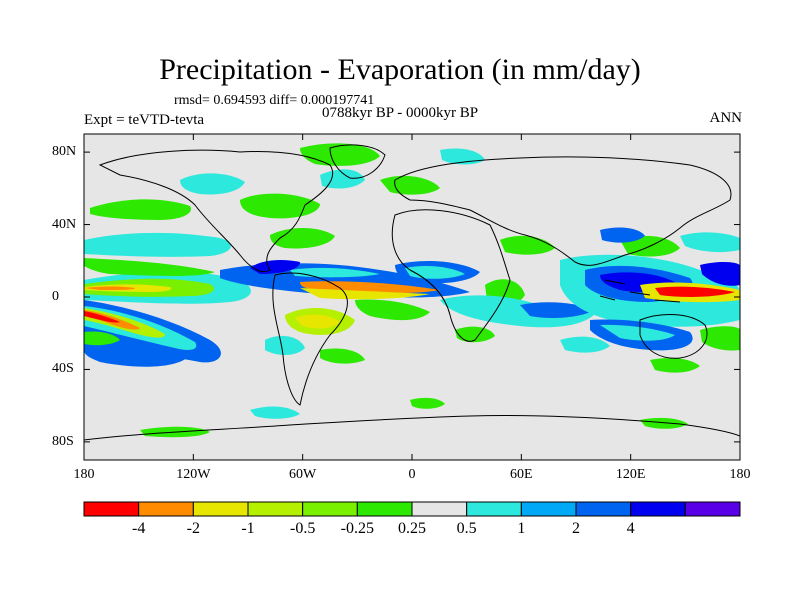  I want to click on australia-coast, so click(673, 336).